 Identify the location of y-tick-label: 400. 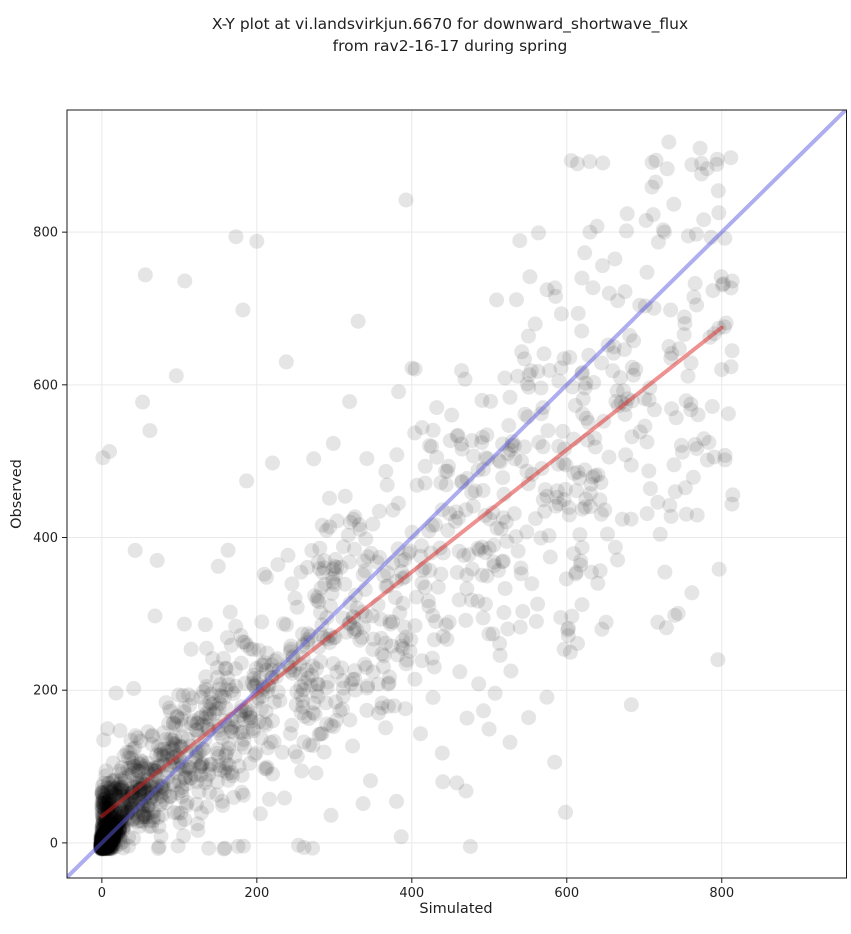
(45, 538).